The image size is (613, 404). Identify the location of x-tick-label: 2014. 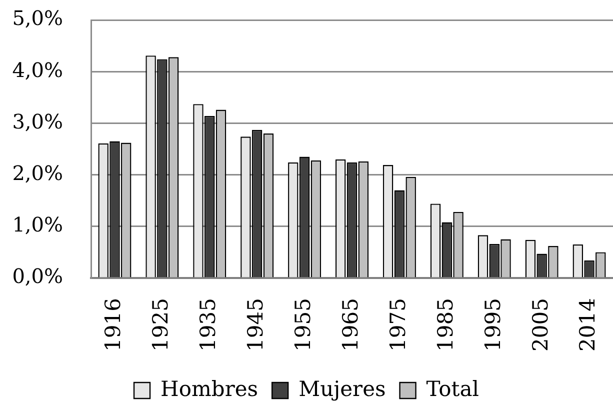
(588, 325).